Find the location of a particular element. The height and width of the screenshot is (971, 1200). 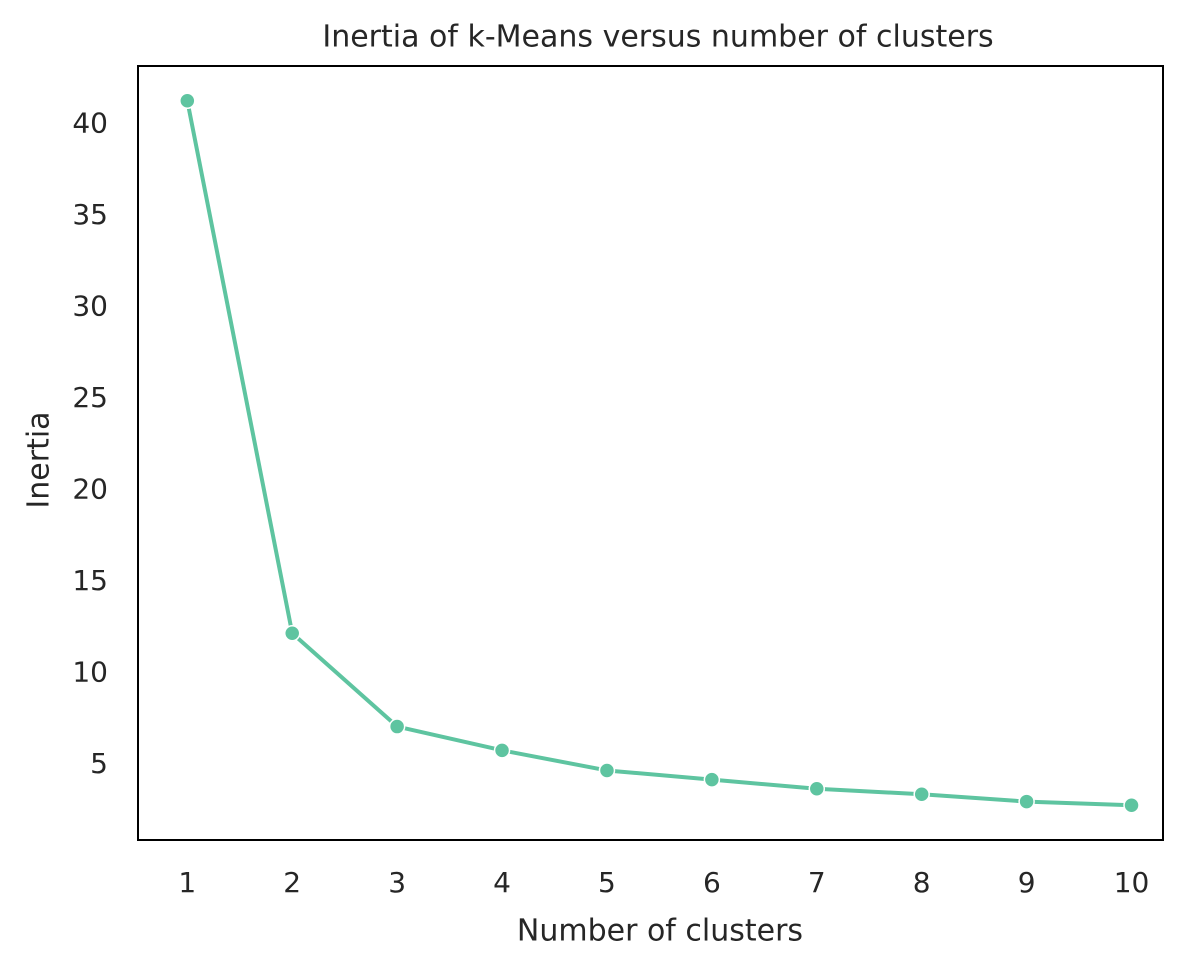

x-tick-label: 9 is located at coordinates (1027, 882).